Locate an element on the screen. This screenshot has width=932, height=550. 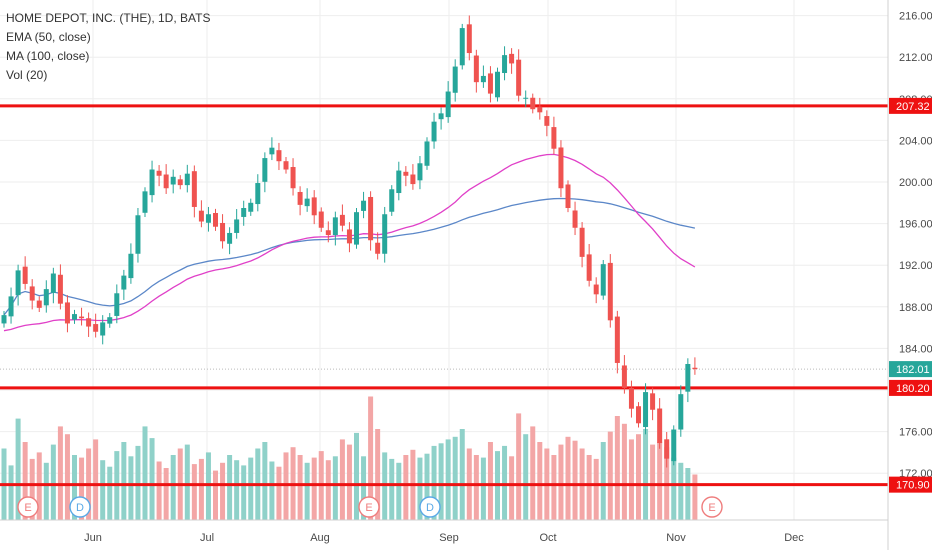
last-price-badge is located at coordinates (910, 369).